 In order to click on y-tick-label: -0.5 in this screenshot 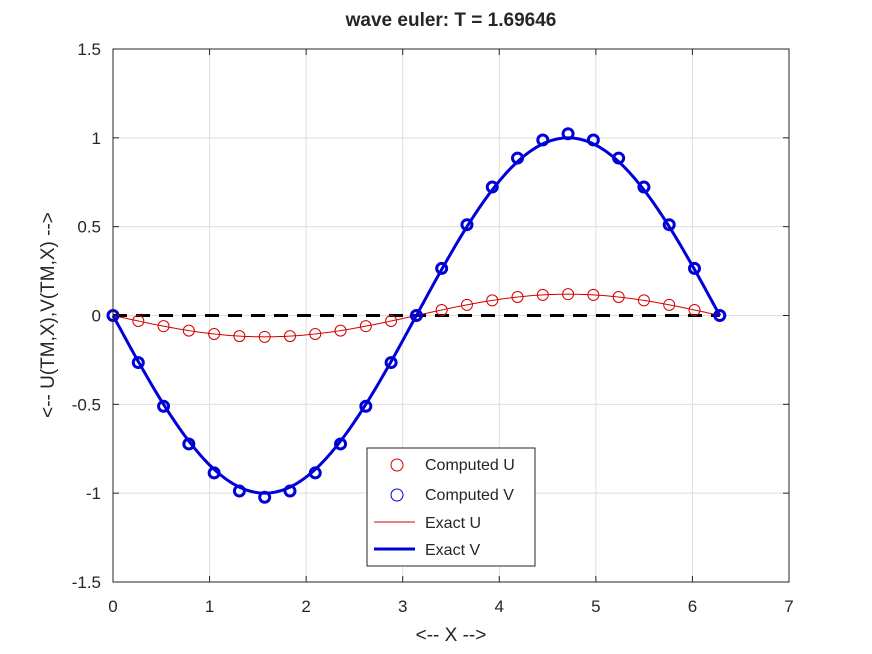, I will do `click(86, 404)`.